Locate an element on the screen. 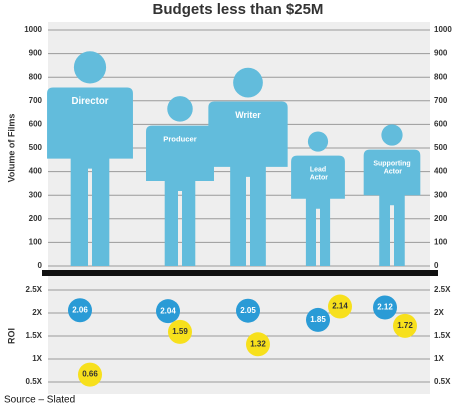 This screenshot has height=410, width=476. data-label: 1.59 is located at coordinates (180, 331).